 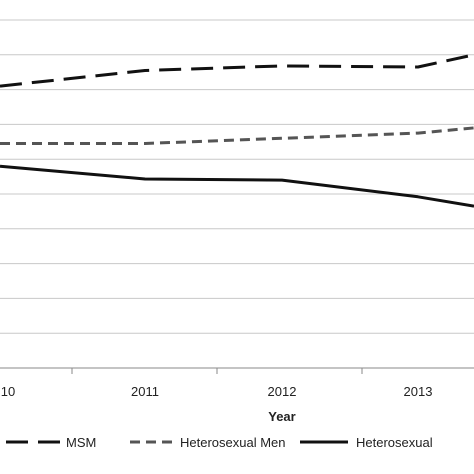 What do you see at coordinates (282, 391) in the screenshot?
I see `x-tick-label: 2012` at bounding box center [282, 391].